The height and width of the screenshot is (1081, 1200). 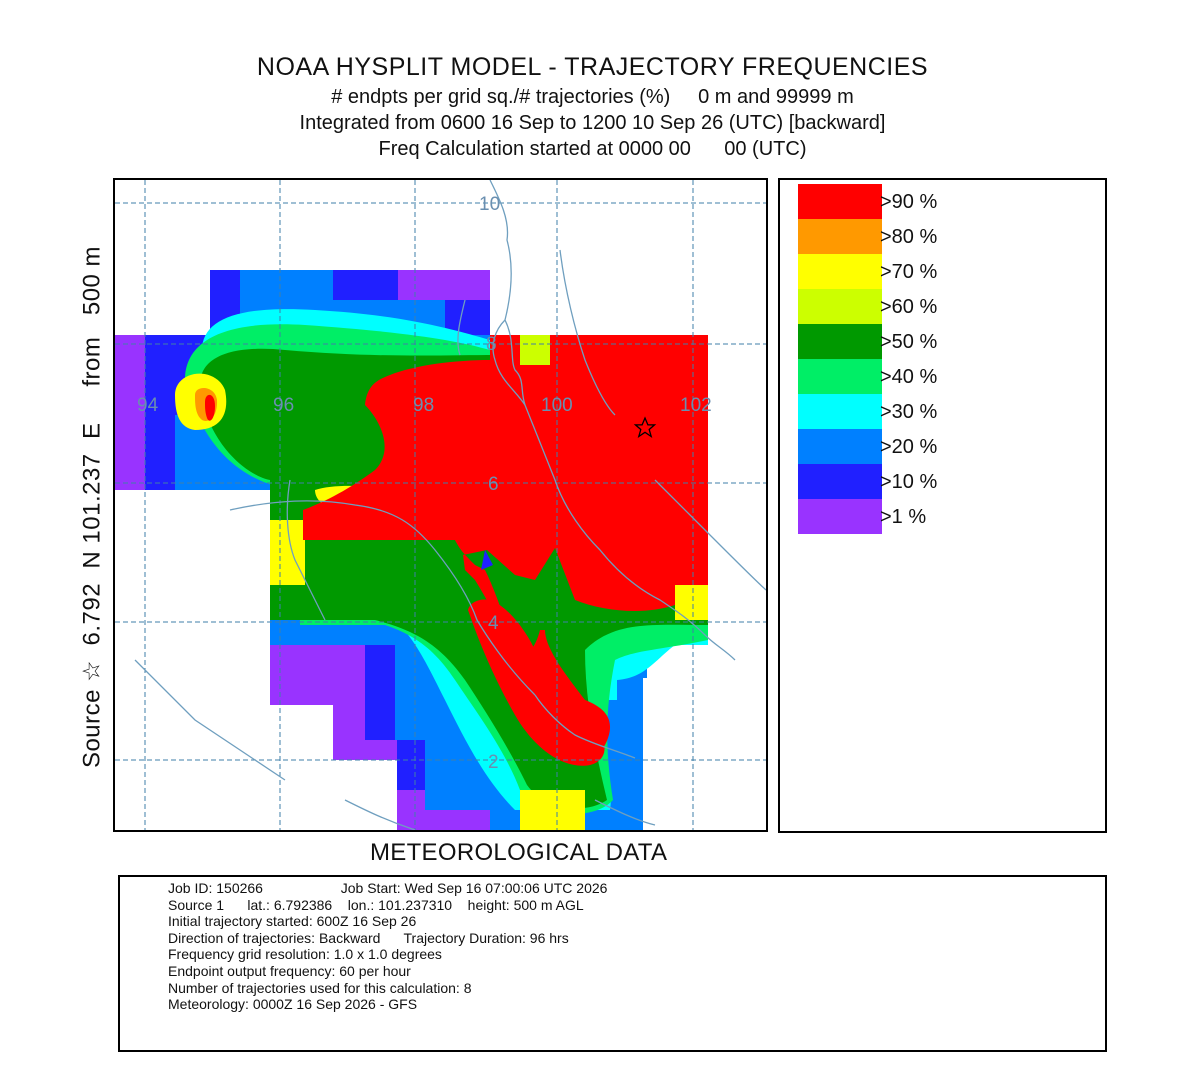 I want to click on legend-item: >30 %, so click(x=948, y=411).